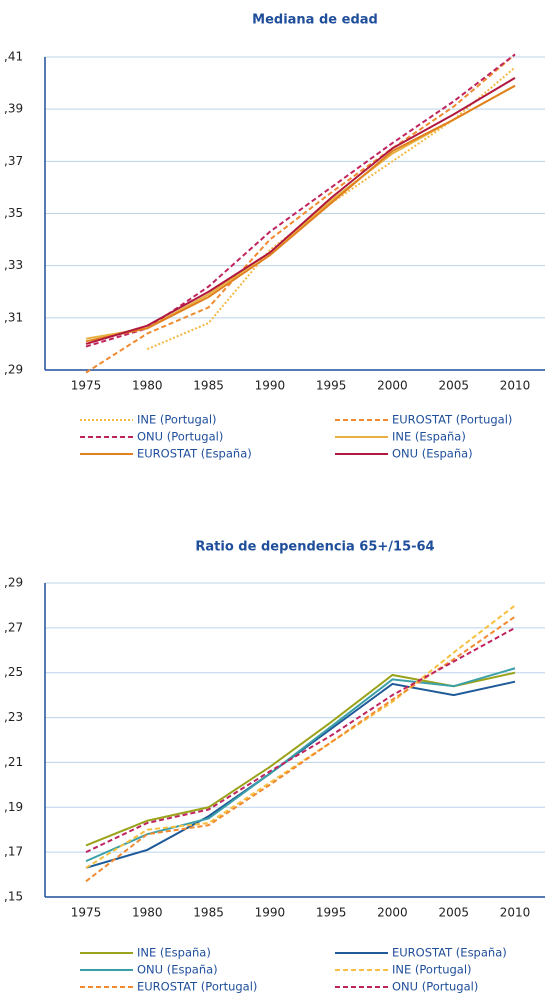 This screenshot has width=549, height=1003. Describe the element at coordinates (314, 547) in the screenshot. I see `chart-title: Ratio de dependencia 65+/15-64` at that location.